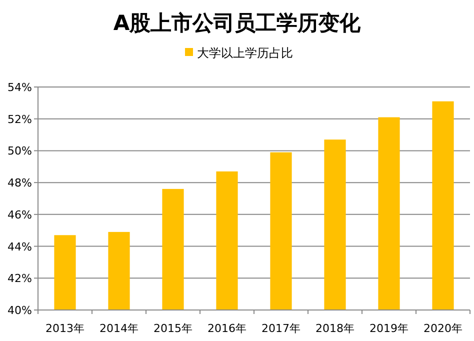 The image size is (474, 341). Describe the element at coordinates (20, 87) in the screenshot. I see `y-tick-label: 54%` at that location.